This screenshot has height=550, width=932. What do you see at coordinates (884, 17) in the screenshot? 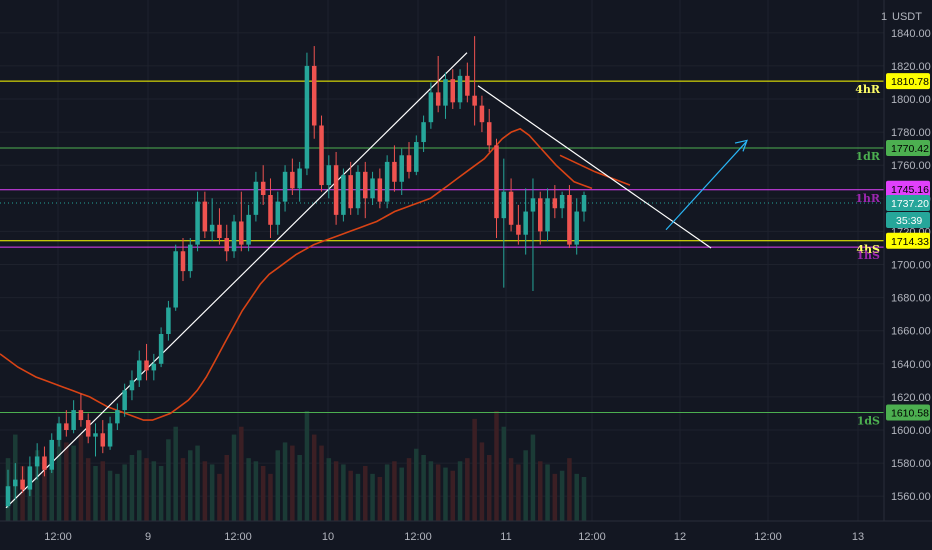
I see `scale-marker: 1` at bounding box center [884, 17].